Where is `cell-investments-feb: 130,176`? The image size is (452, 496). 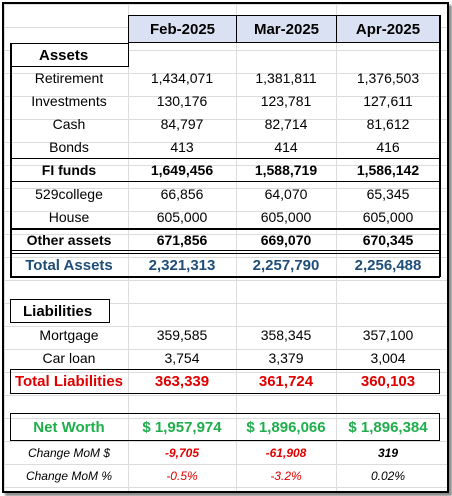 cell-investments-feb: 130,176 is located at coordinates (182, 100).